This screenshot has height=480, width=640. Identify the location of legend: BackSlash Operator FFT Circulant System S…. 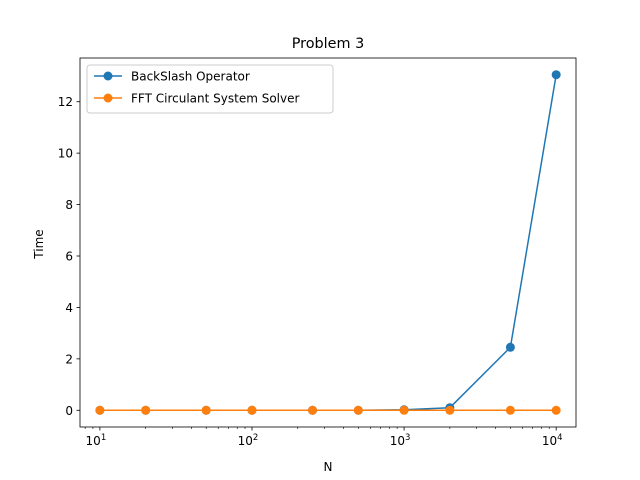
(210, 89).